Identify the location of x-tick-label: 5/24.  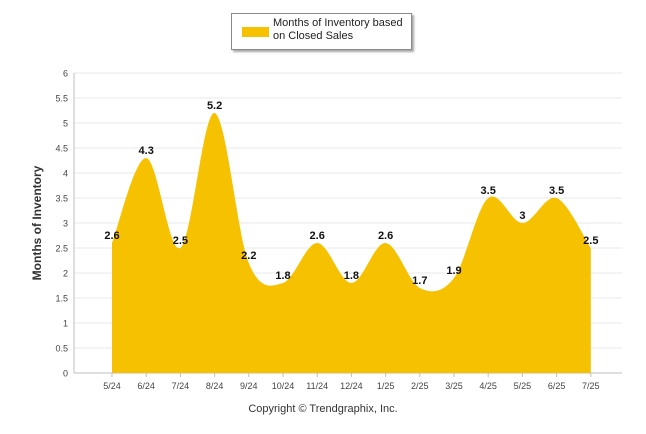
(112, 386).